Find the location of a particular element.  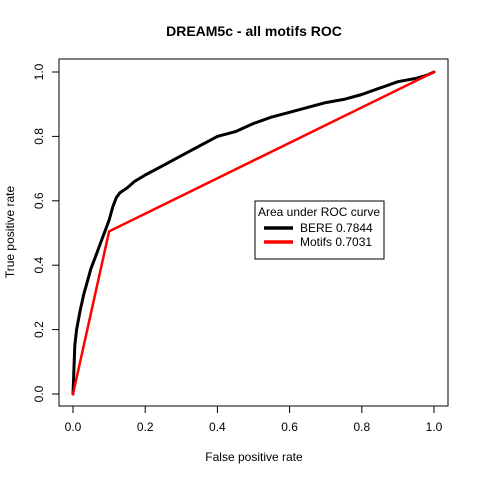

legend-title: Area under ROC curve is located at coordinates (319, 212).